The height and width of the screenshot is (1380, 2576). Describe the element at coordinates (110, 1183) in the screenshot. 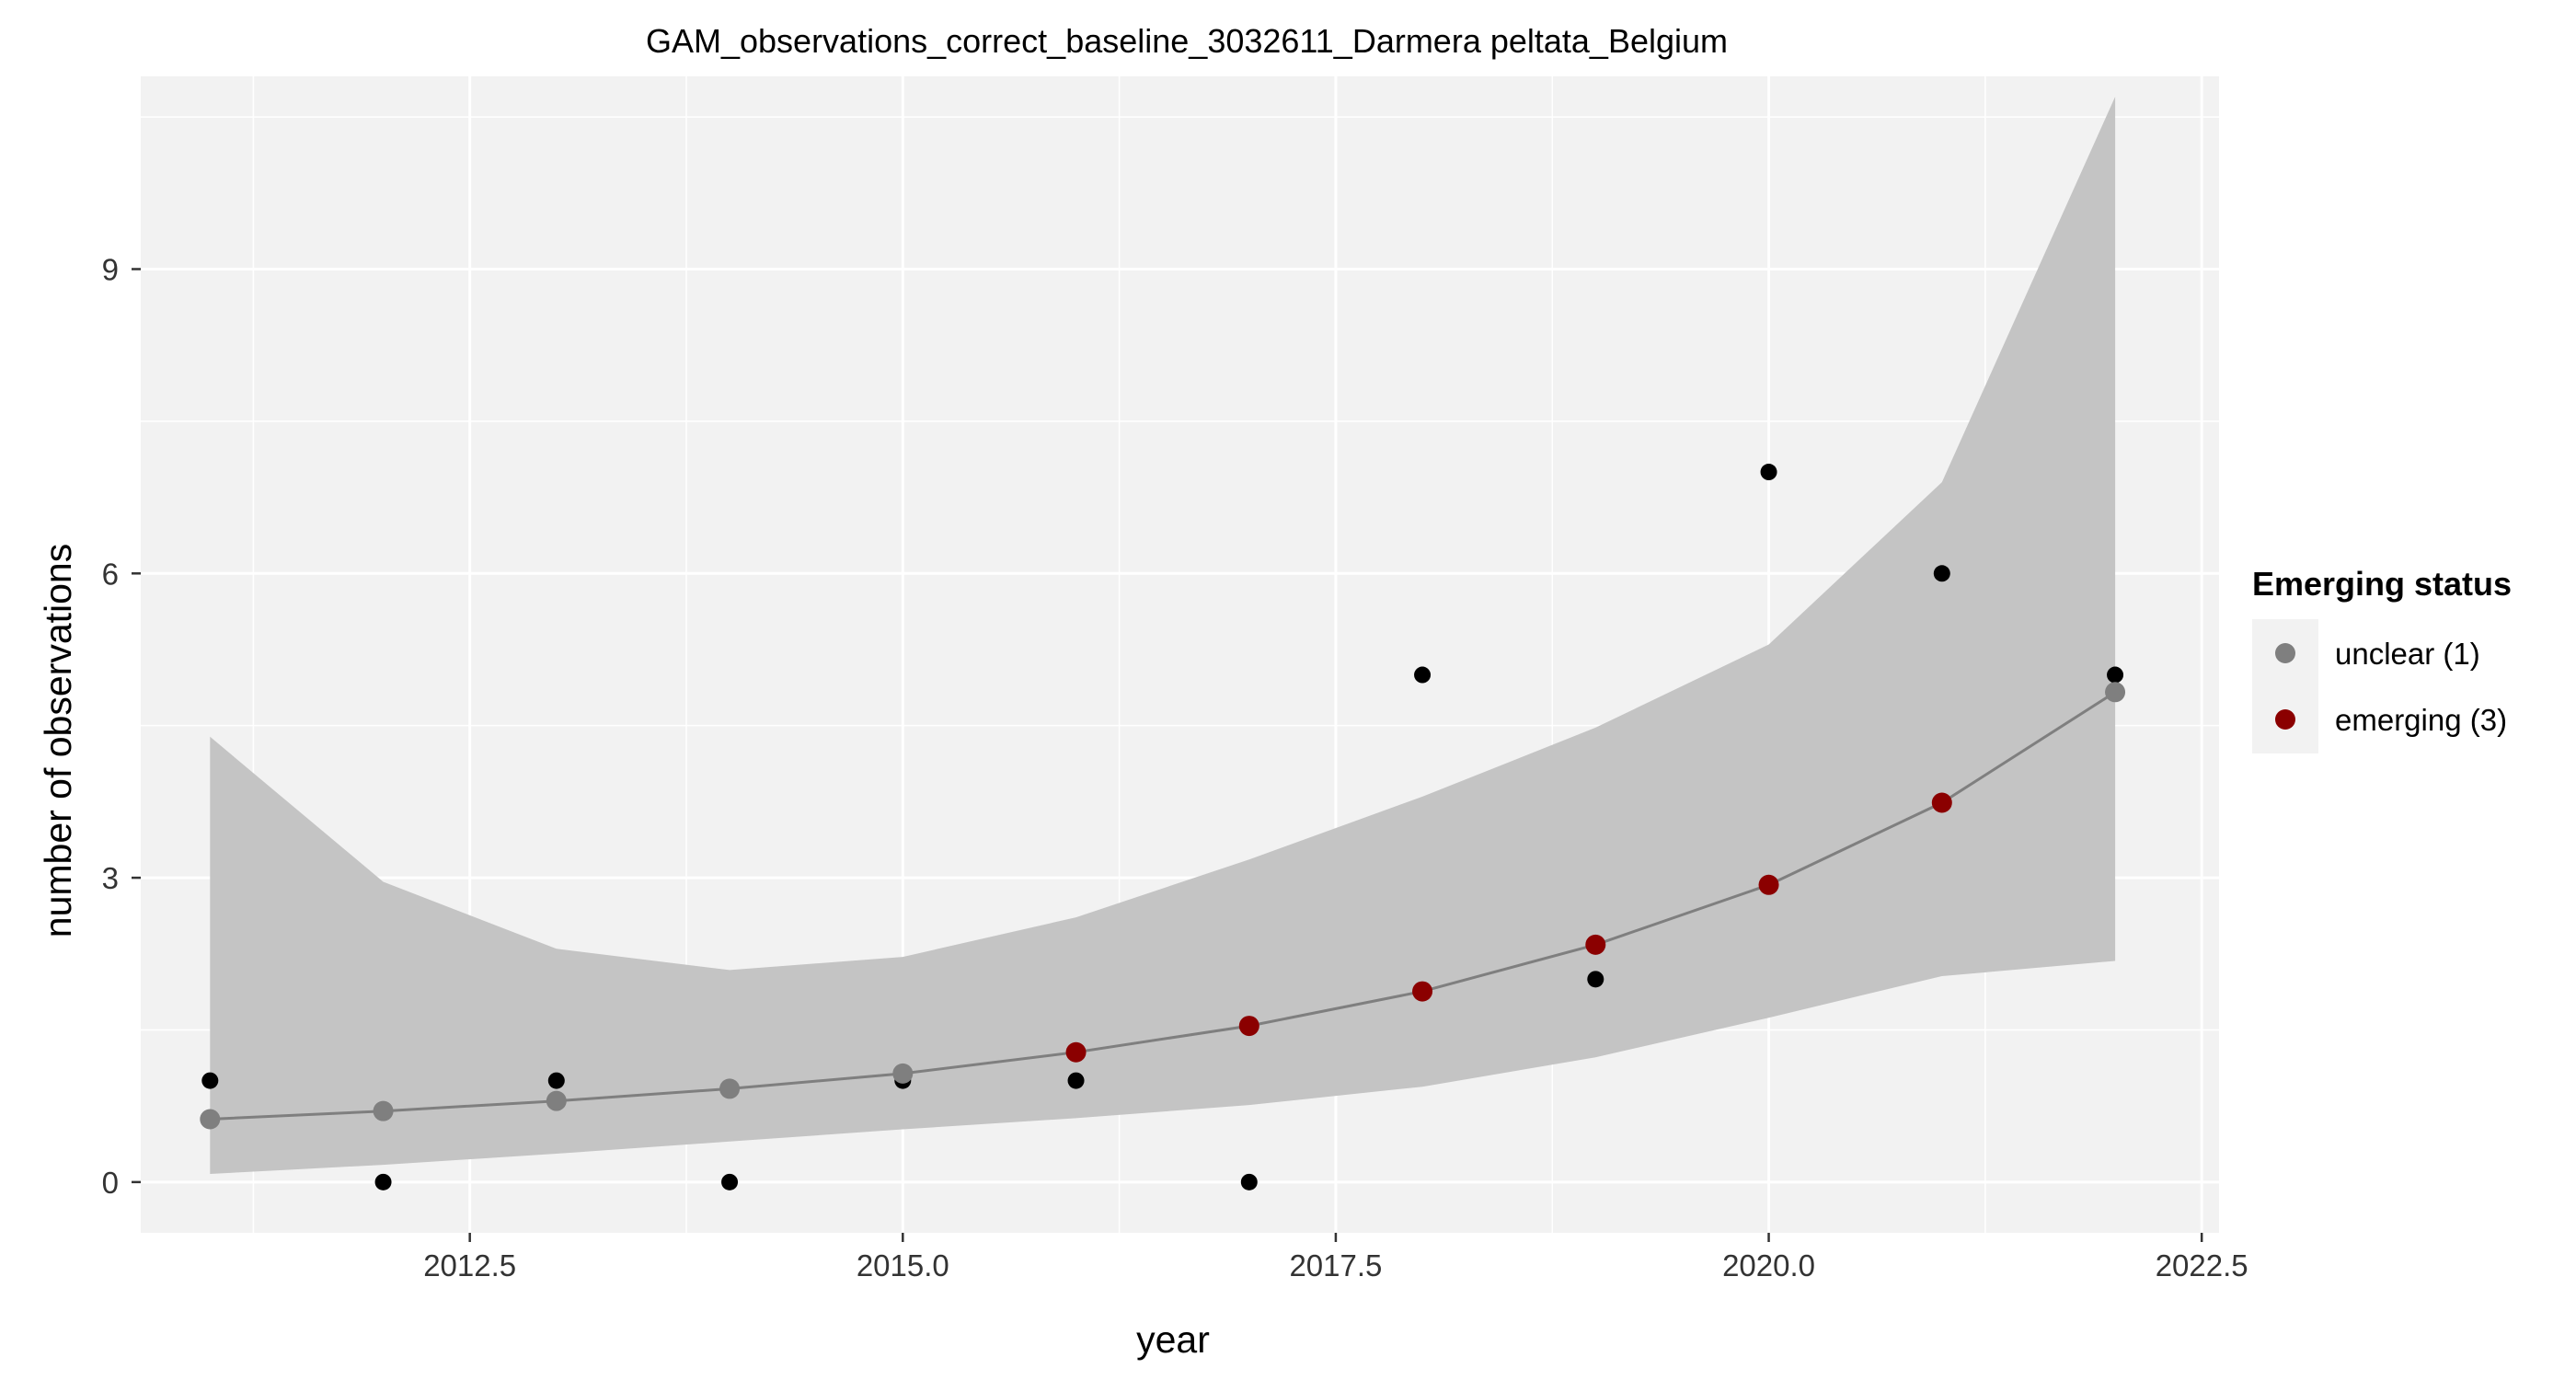

I see `y-tick-label: 0` at that location.